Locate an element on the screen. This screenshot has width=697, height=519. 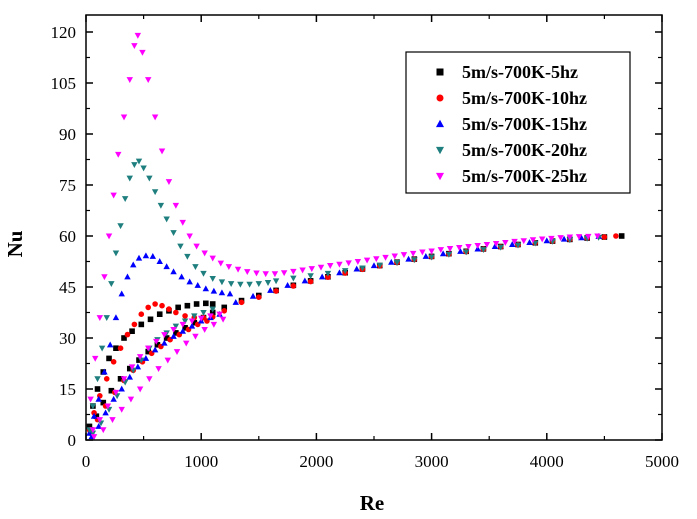
legend-label: 5m/s-700K-20hz is located at coordinates (524, 150).